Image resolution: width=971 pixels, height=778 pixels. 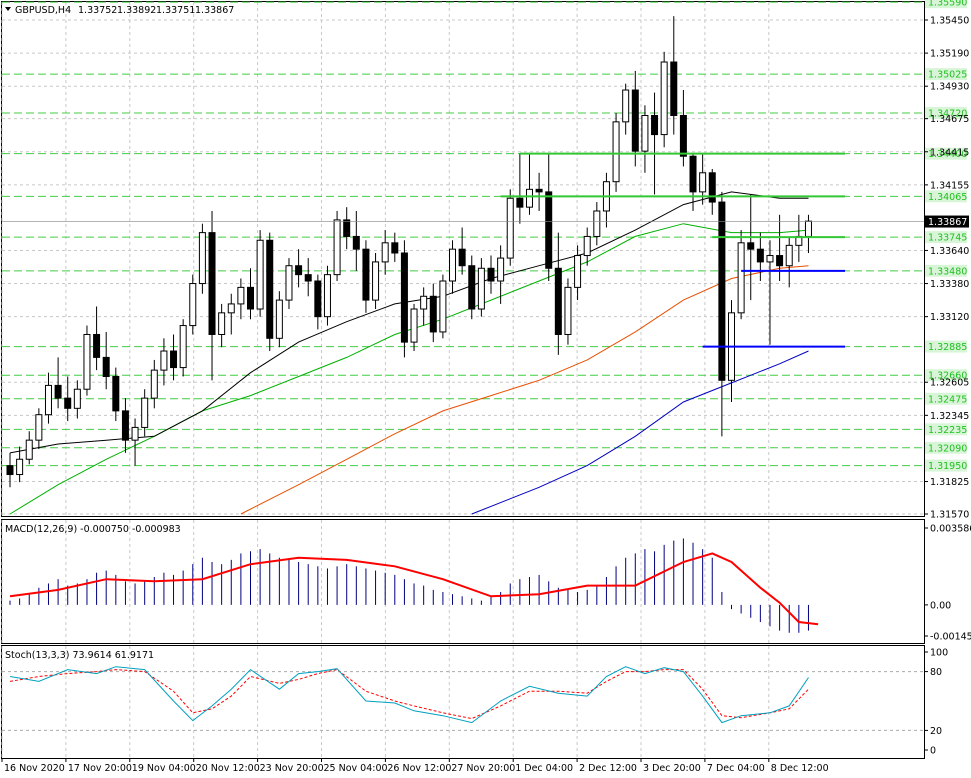 I want to click on price-tick-label: 1.31570, so click(x=949, y=515).